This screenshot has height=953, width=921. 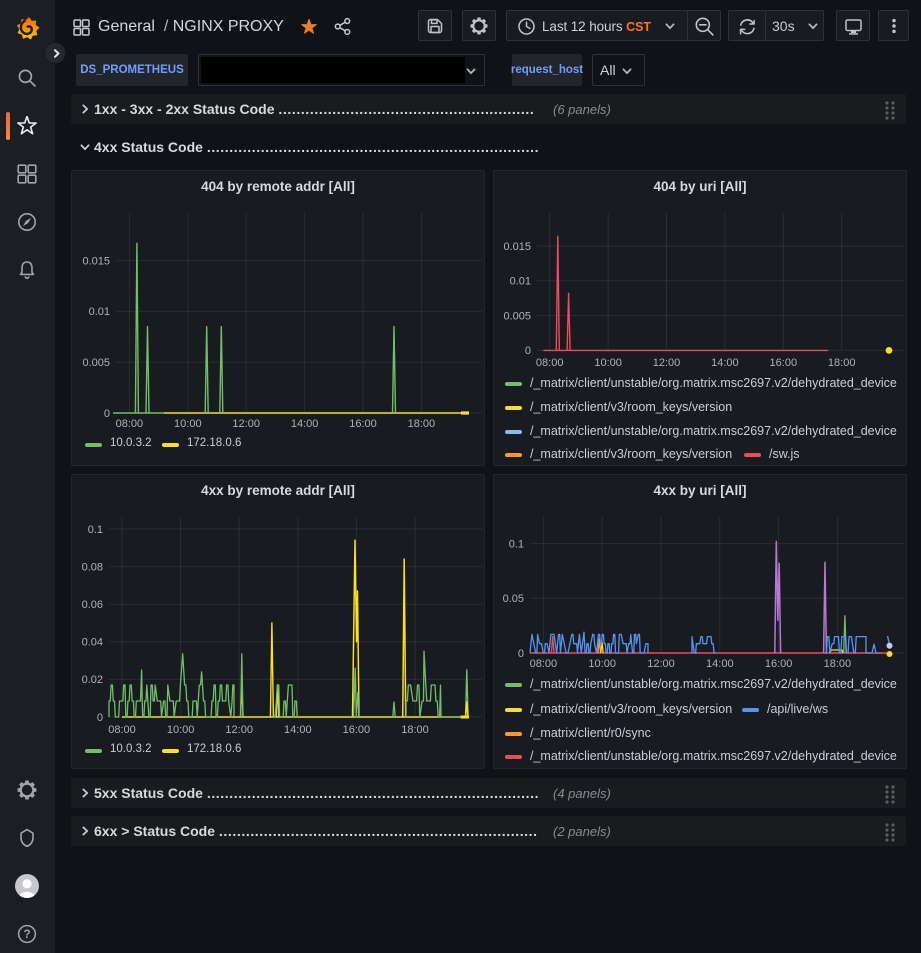 I want to click on svg-text: 0.02, so click(x=92, y=680).